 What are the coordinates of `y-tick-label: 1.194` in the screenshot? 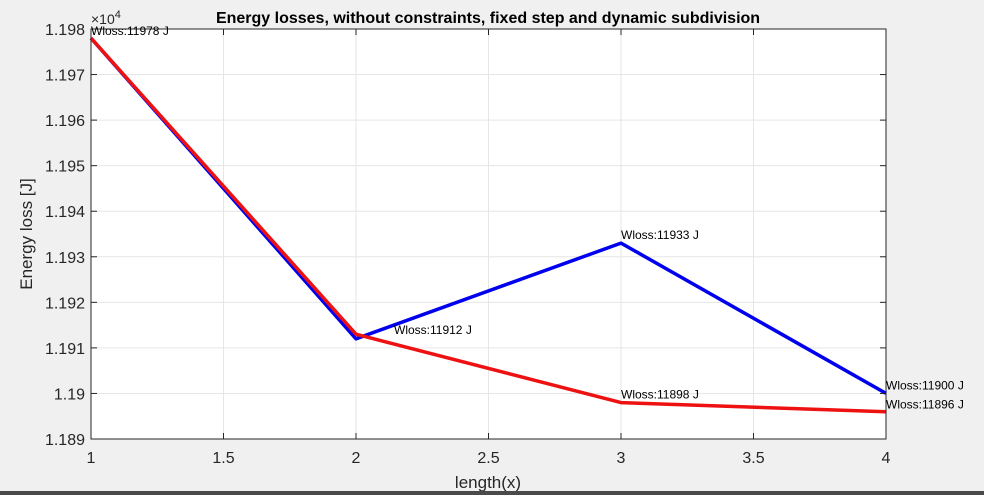 It's located at (65, 212).